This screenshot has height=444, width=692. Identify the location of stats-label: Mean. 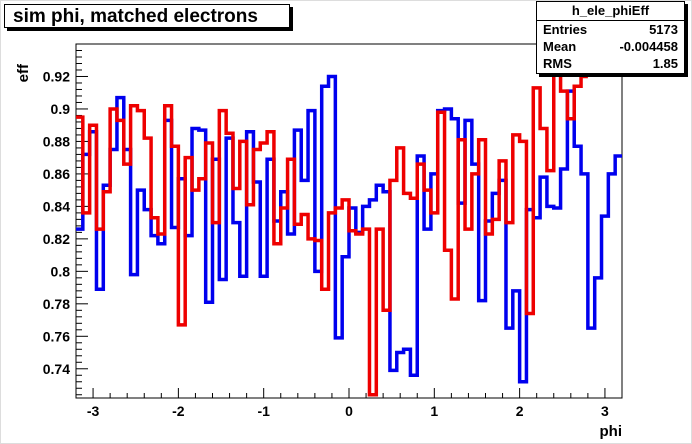
(560, 46).